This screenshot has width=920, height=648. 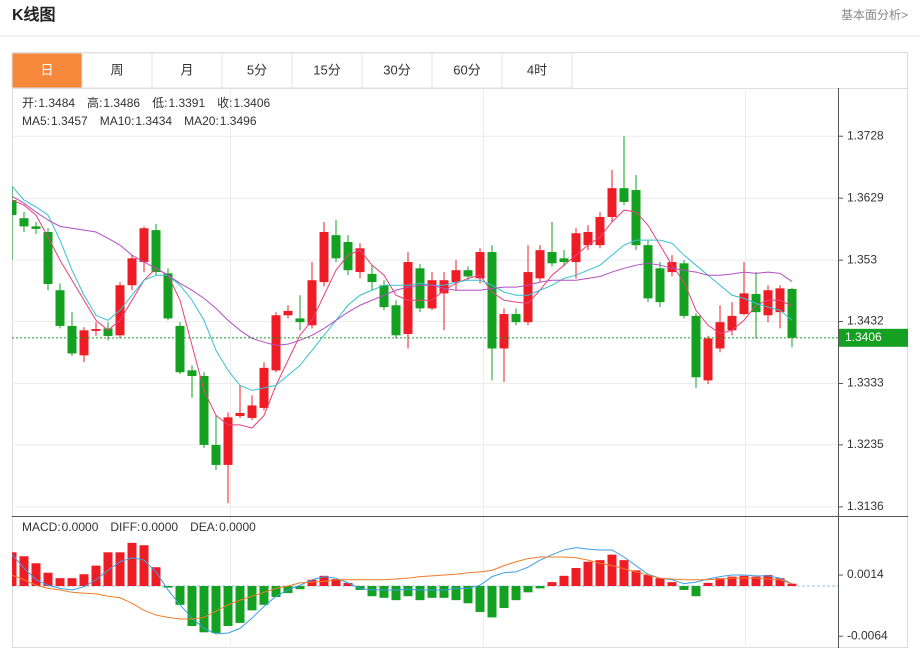 I want to click on legend-value: 1.3406, so click(x=251, y=103).